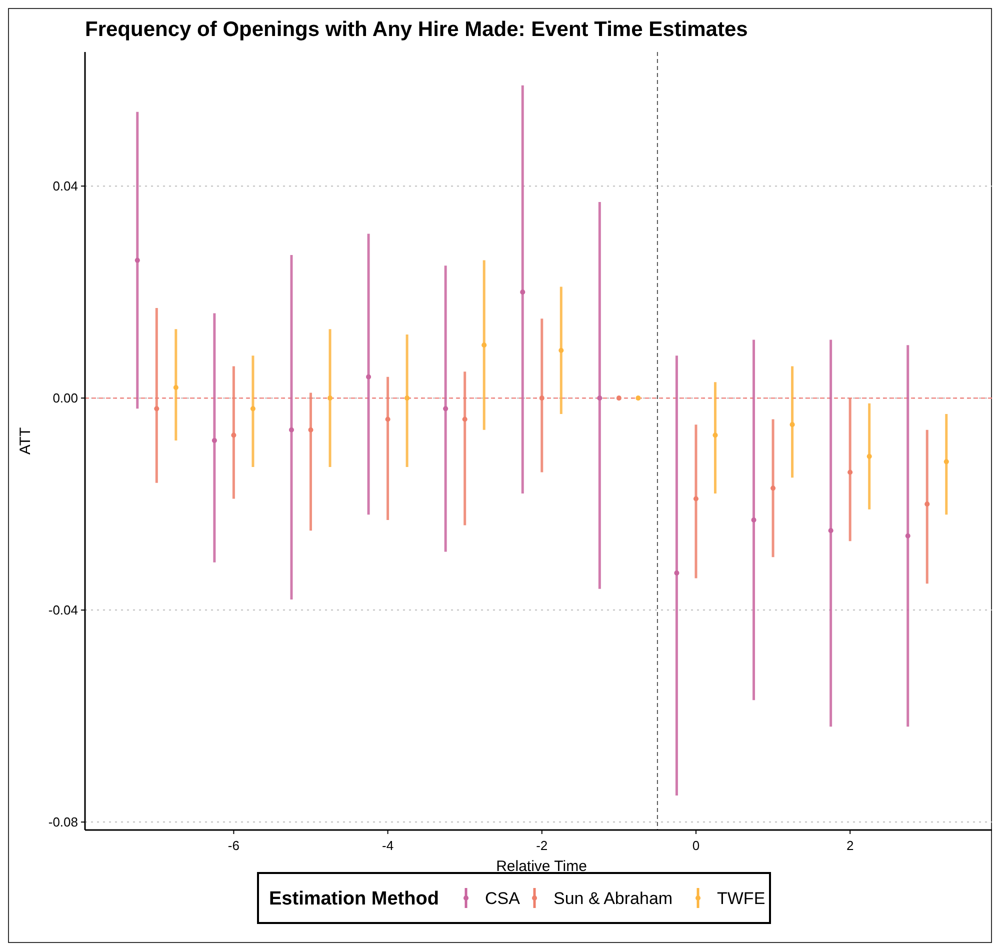 The width and height of the screenshot is (1000, 950). Describe the element at coordinates (542, 845) in the screenshot. I see `x-tick-label: -2` at that location.